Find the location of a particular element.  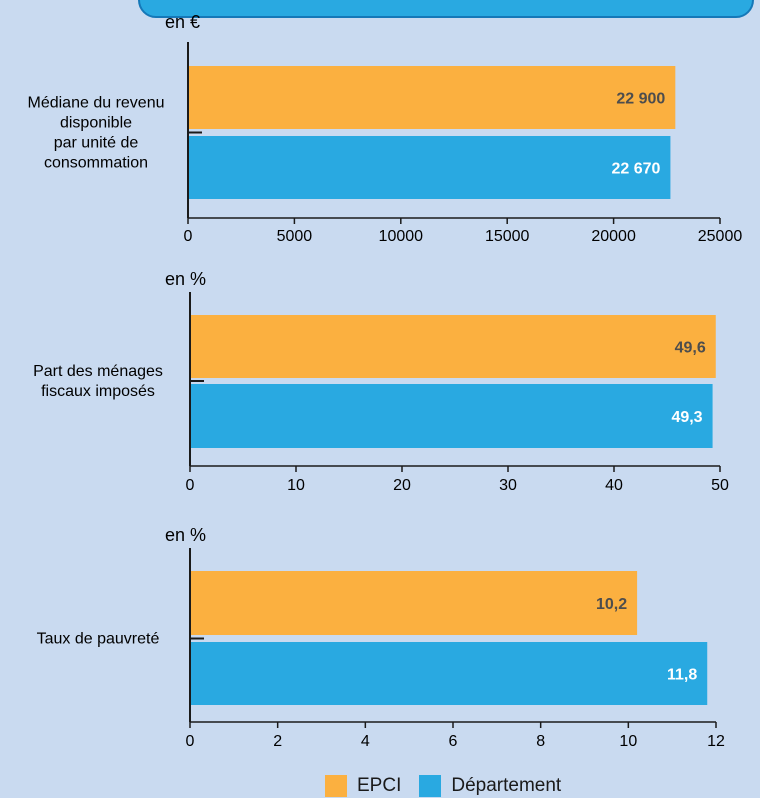

legend: EPCI Département is located at coordinates (452, 786).